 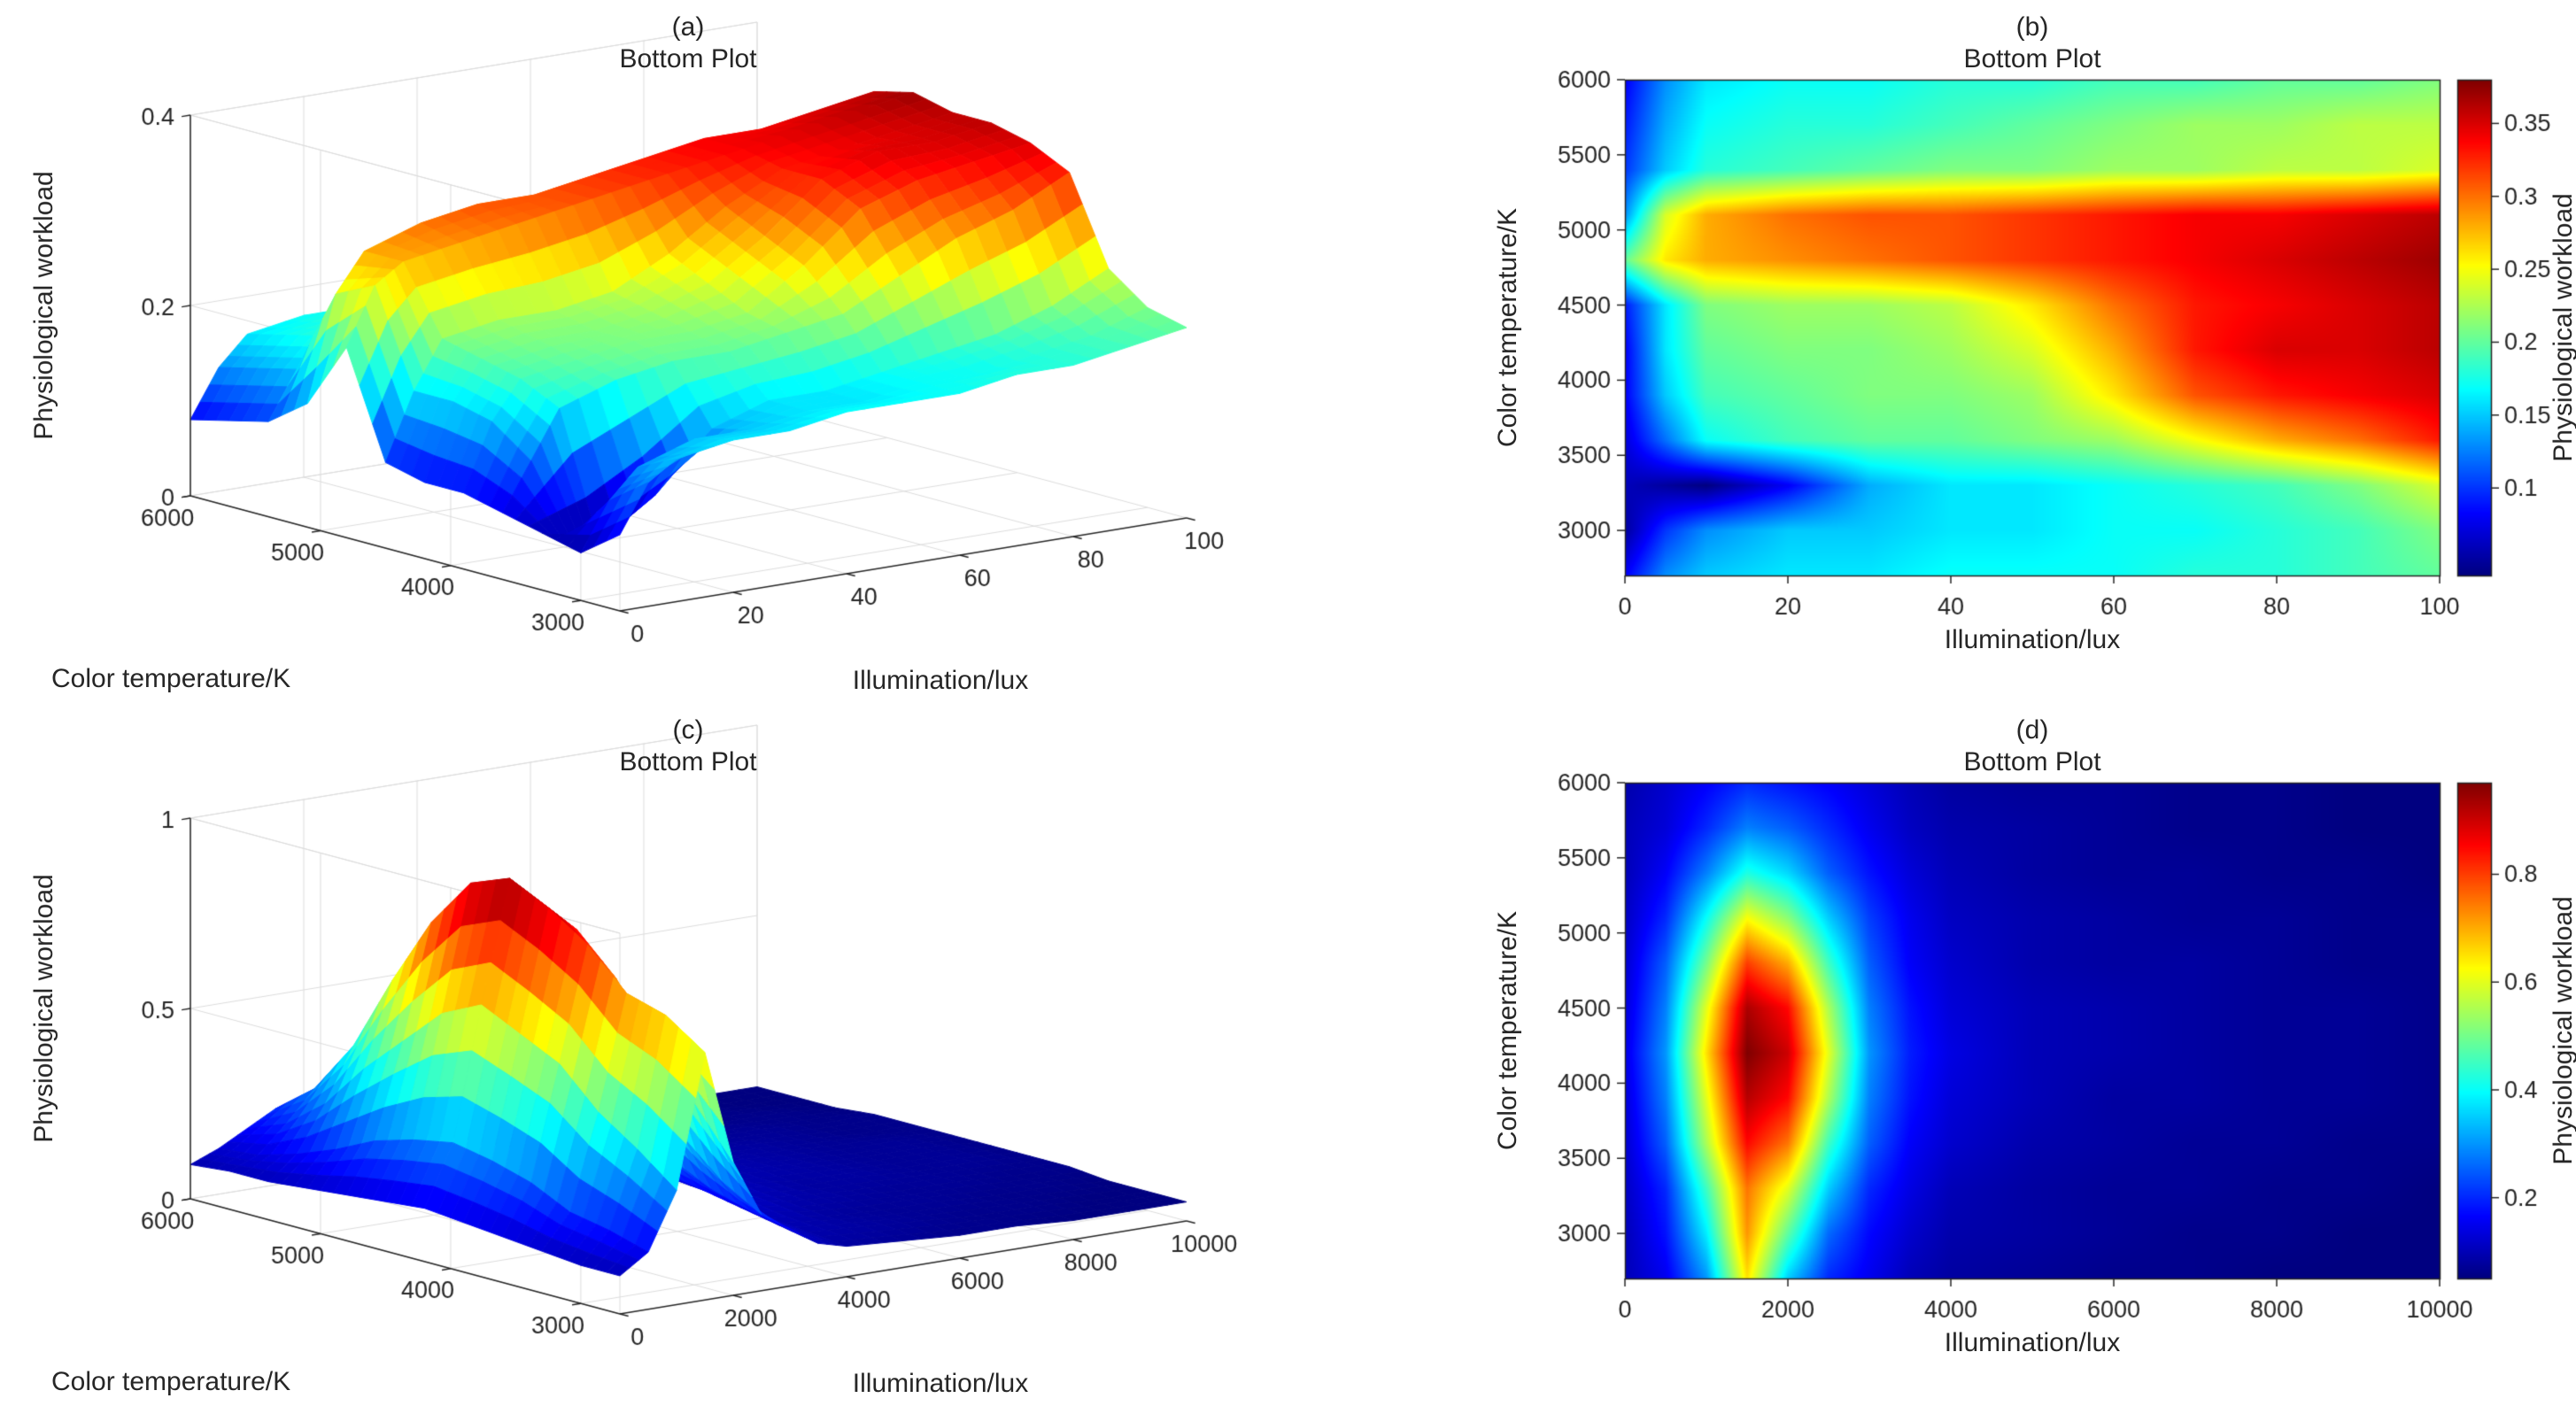 I want to click on panel-b-colorbar-label: Physiological workload, so click(x=2562, y=327).